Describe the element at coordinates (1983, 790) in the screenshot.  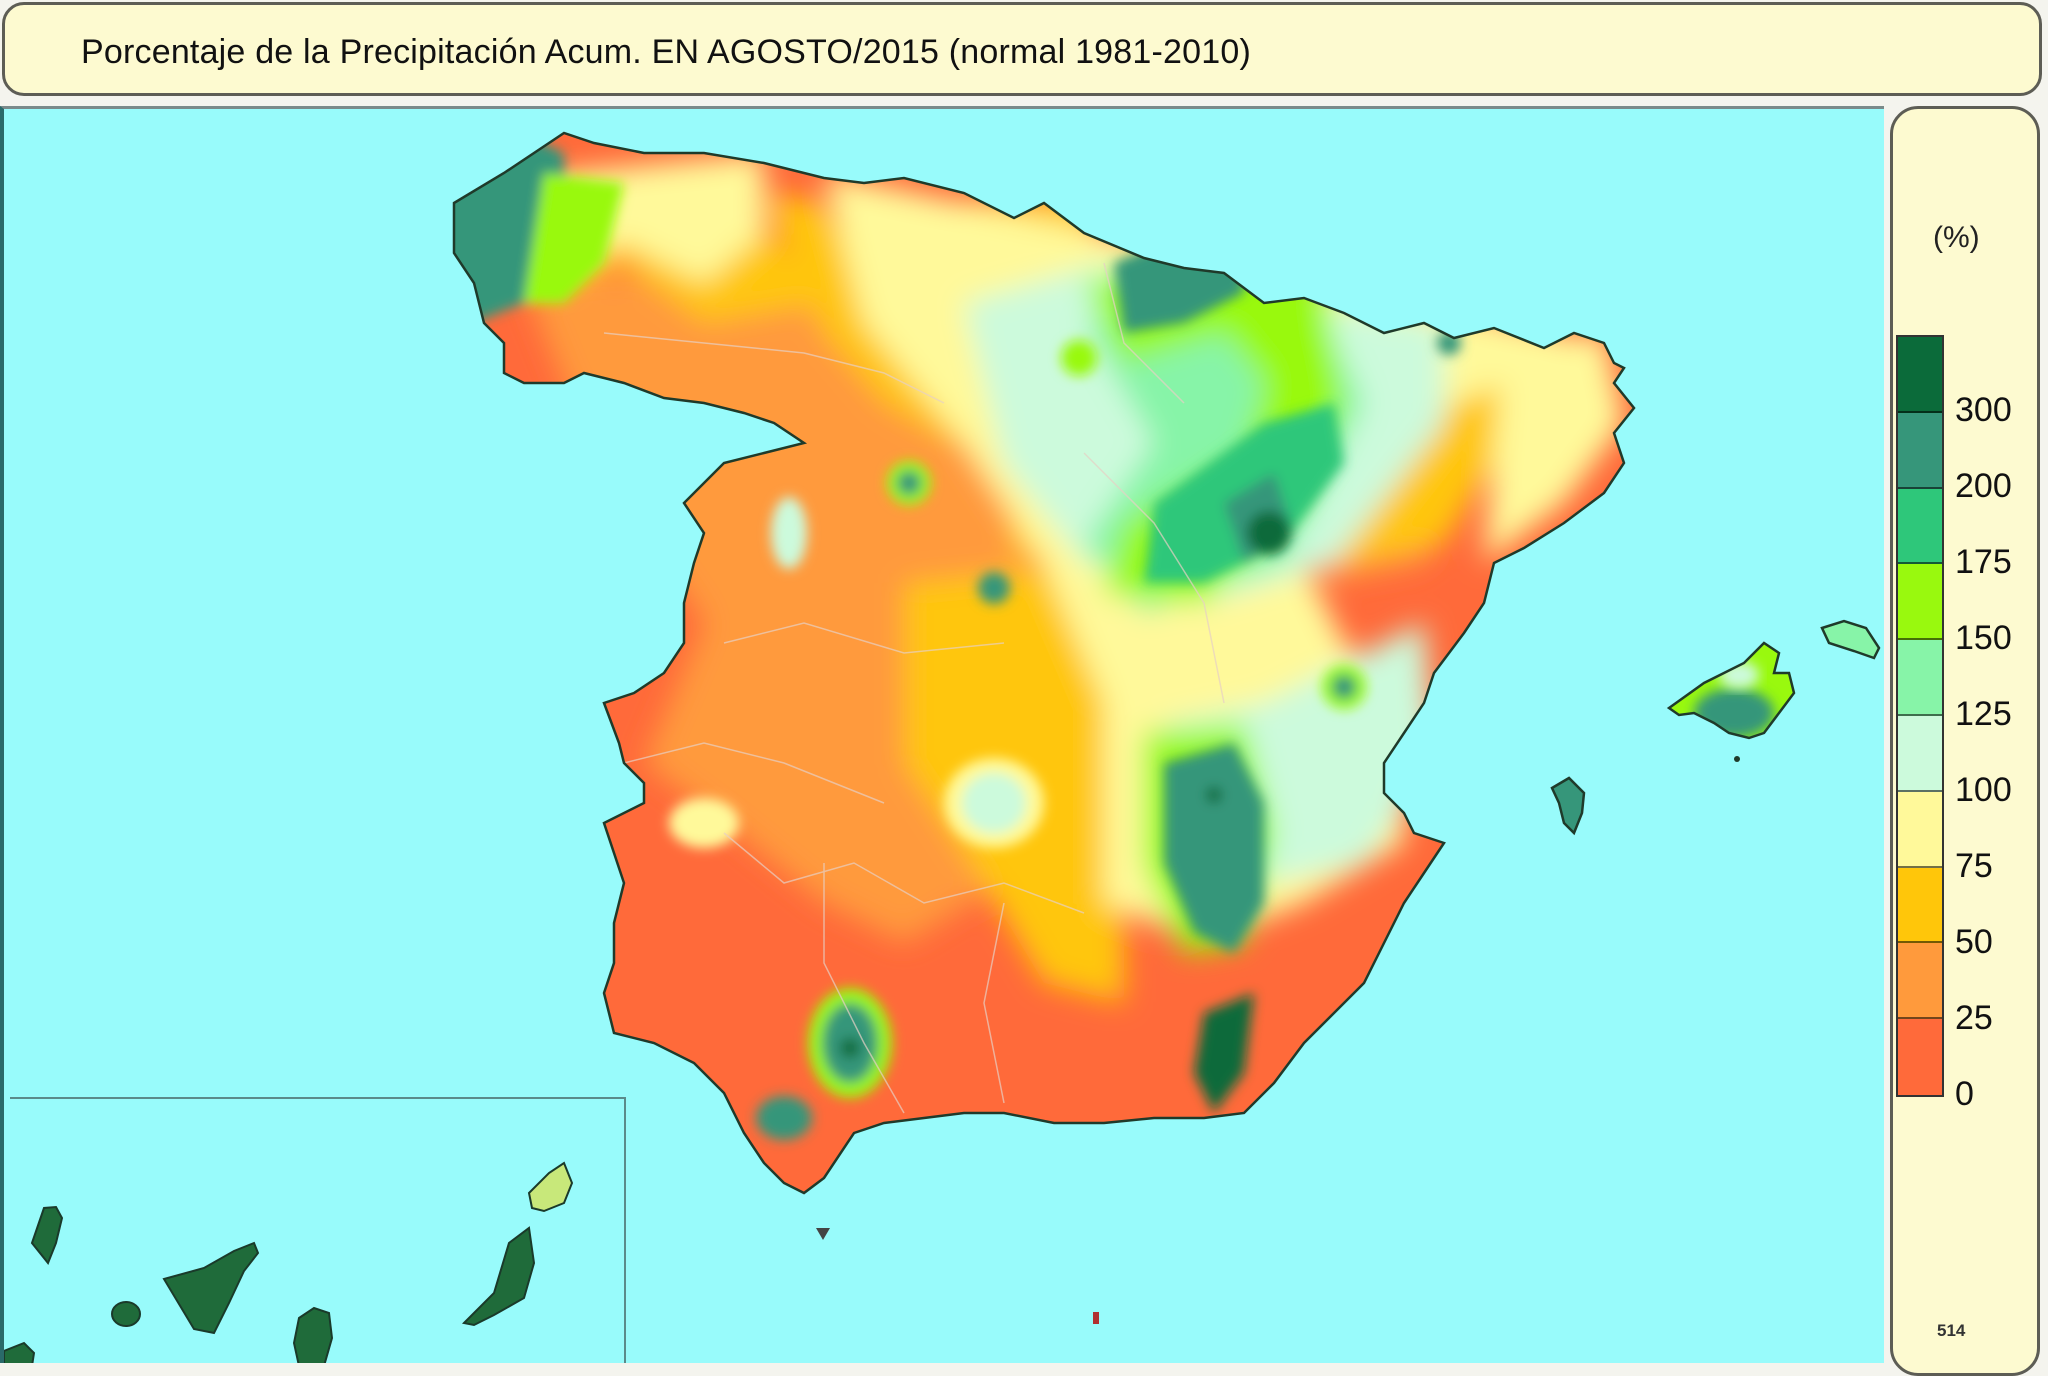
I see `legend-tick: 100` at that location.